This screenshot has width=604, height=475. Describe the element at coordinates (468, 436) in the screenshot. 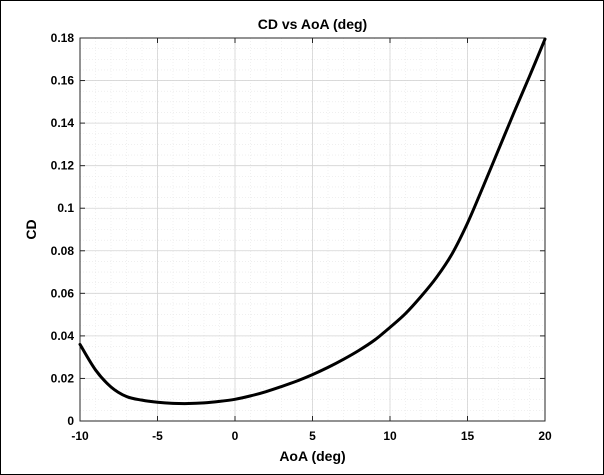

I see `x-tick-label: 15` at that location.